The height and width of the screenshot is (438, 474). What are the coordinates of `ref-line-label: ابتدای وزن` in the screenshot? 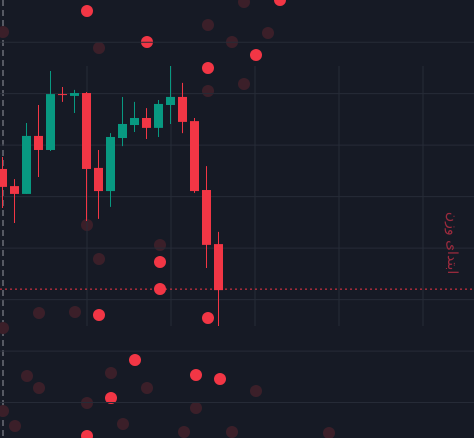 It's located at (452, 243).